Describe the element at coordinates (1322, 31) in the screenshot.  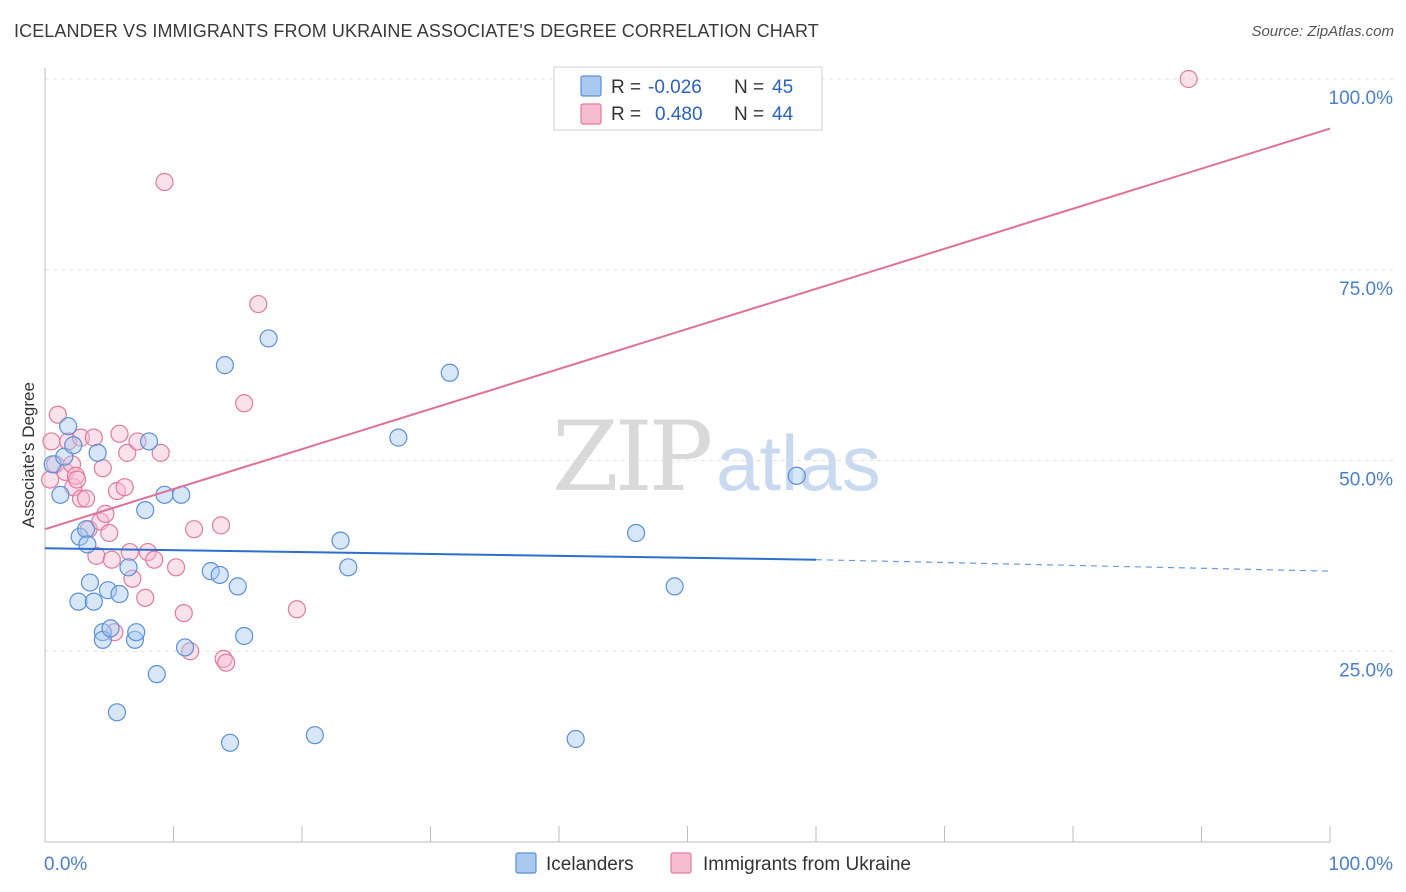
I see `source-label: Source: ZipAtlas.com` at that location.